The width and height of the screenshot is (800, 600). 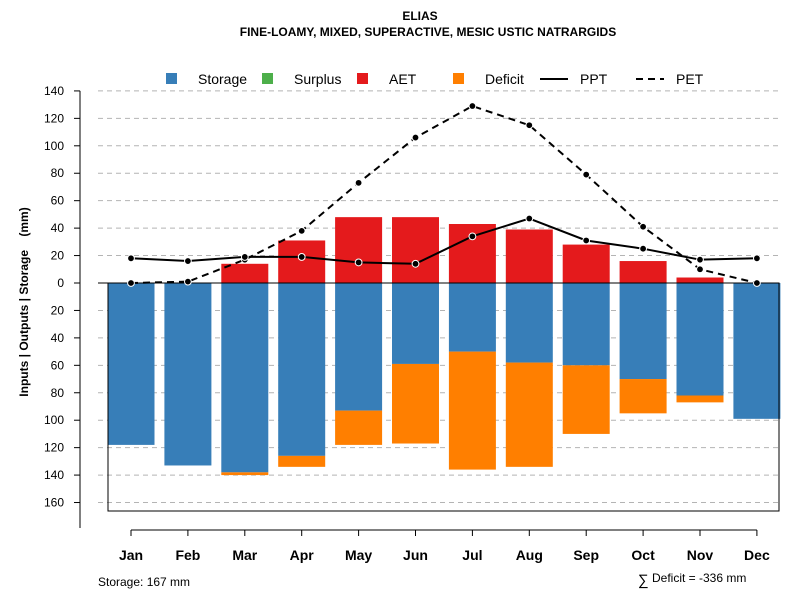 I want to click on storage-bar-nov, so click(x=700, y=339).